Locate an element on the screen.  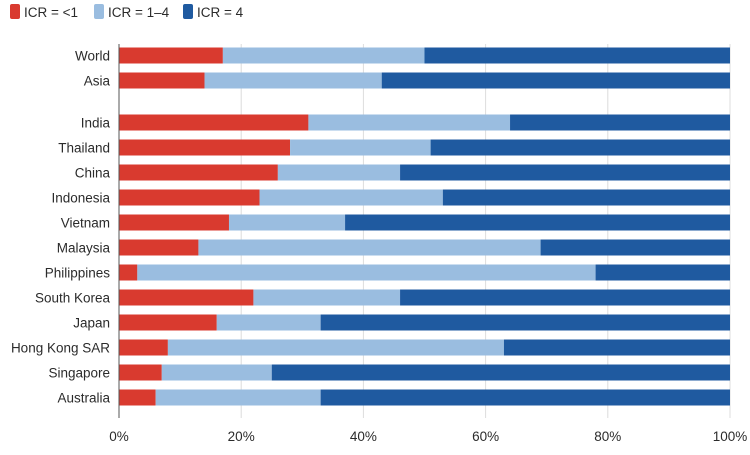
x-tick-label: 20% is located at coordinates (241, 436).